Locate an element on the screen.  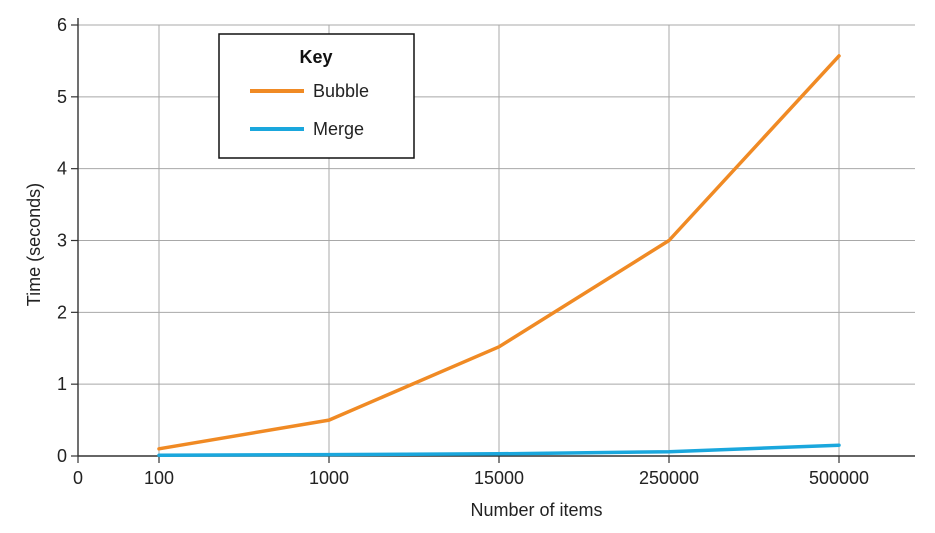
x-tick-label: 250000 is located at coordinates (669, 478).